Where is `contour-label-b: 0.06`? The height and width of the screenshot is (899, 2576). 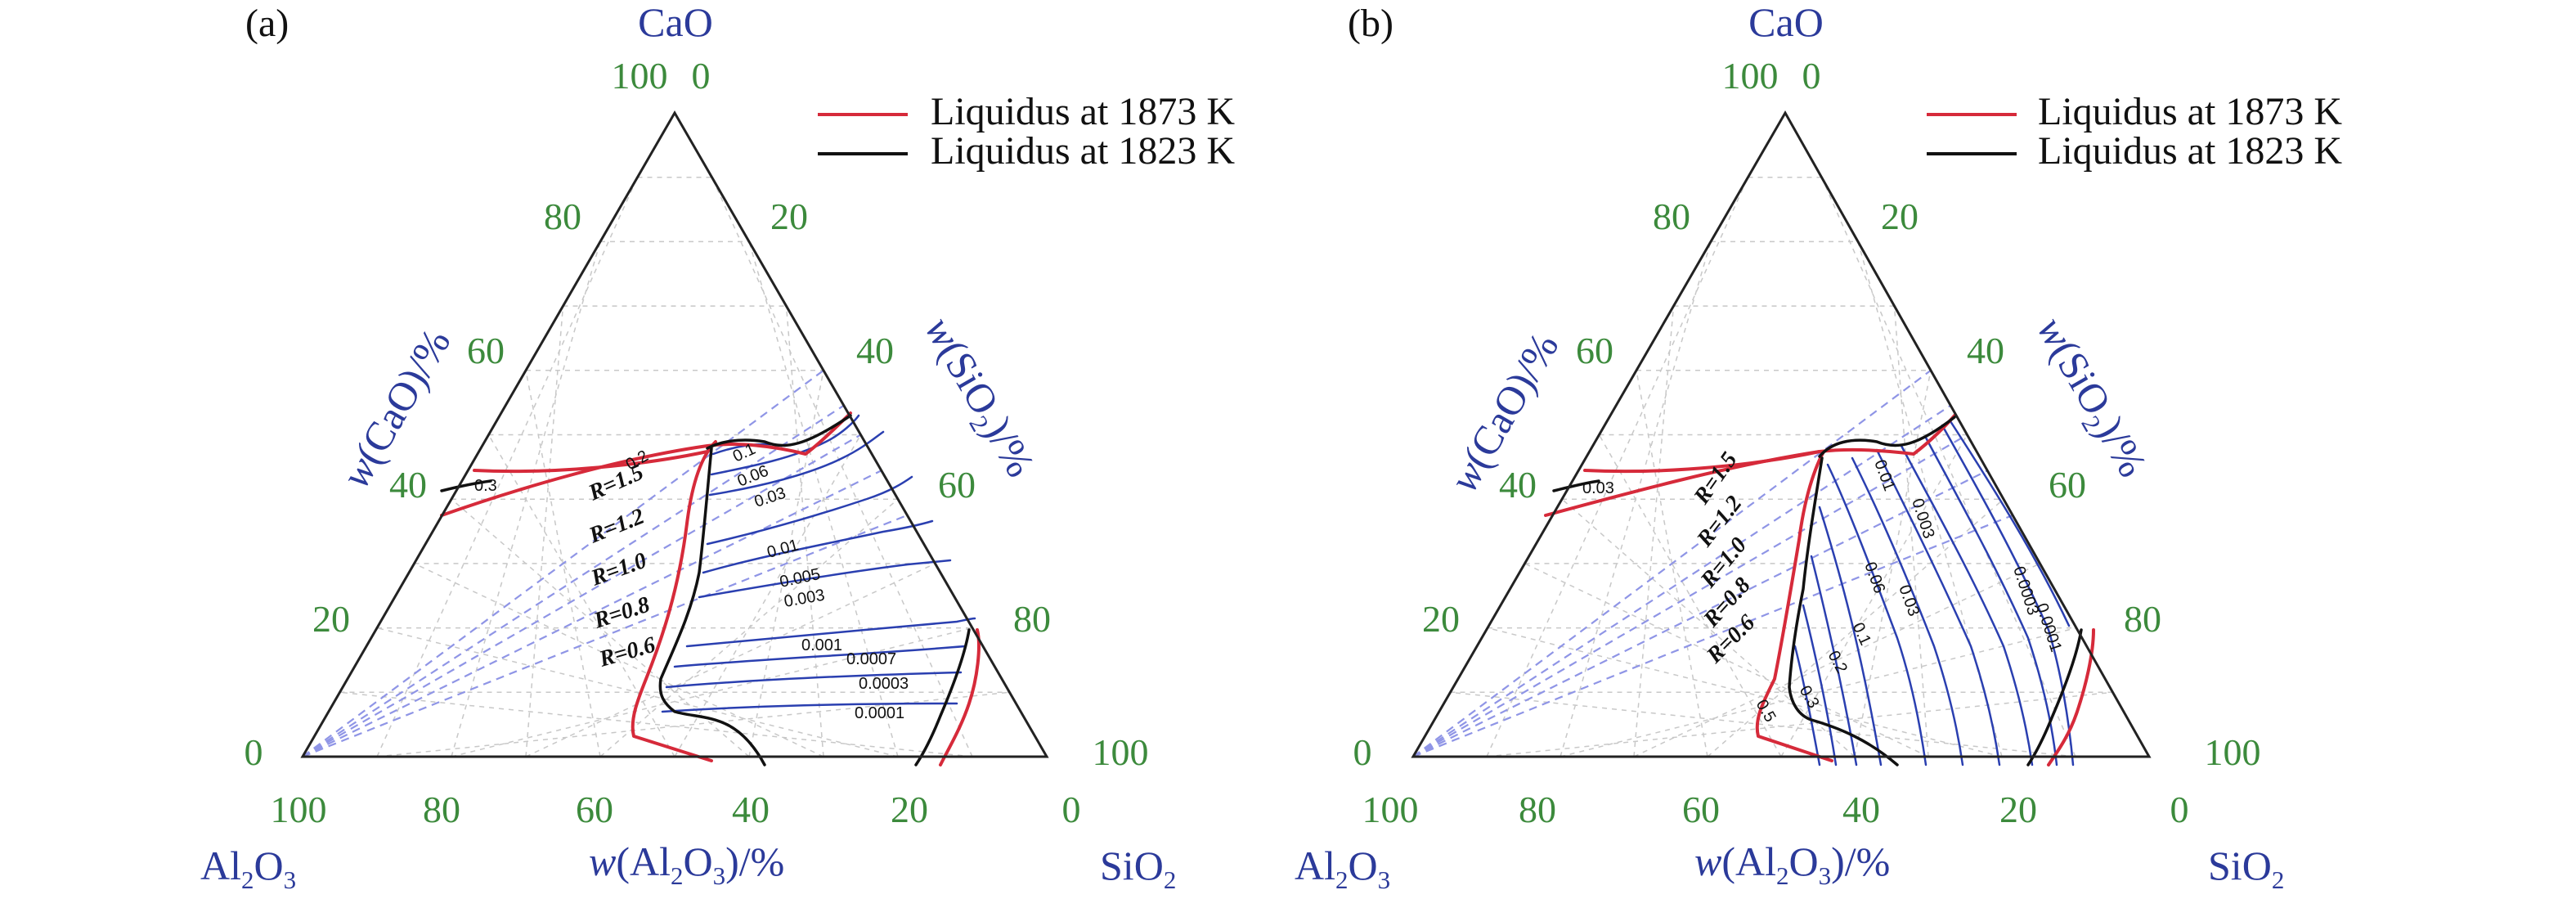 contour-label-b: 0.06 is located at coordinates (1874, 578).